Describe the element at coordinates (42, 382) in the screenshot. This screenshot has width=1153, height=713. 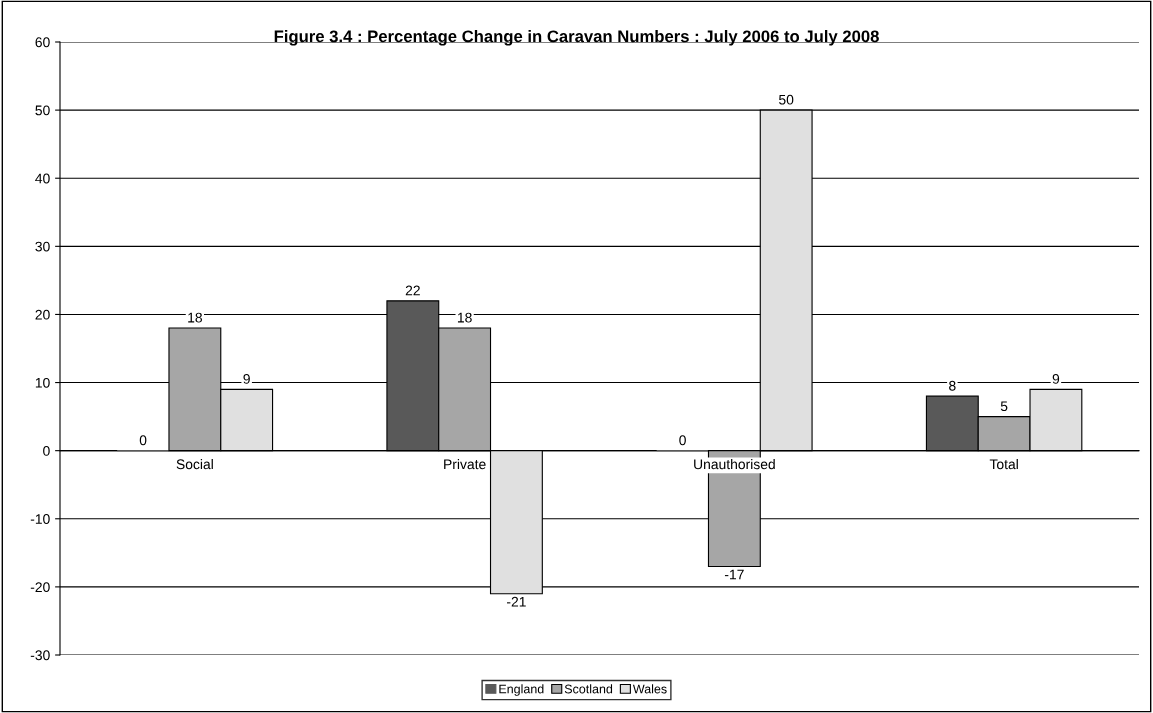
I see `y-tick-label: 10` at that location.